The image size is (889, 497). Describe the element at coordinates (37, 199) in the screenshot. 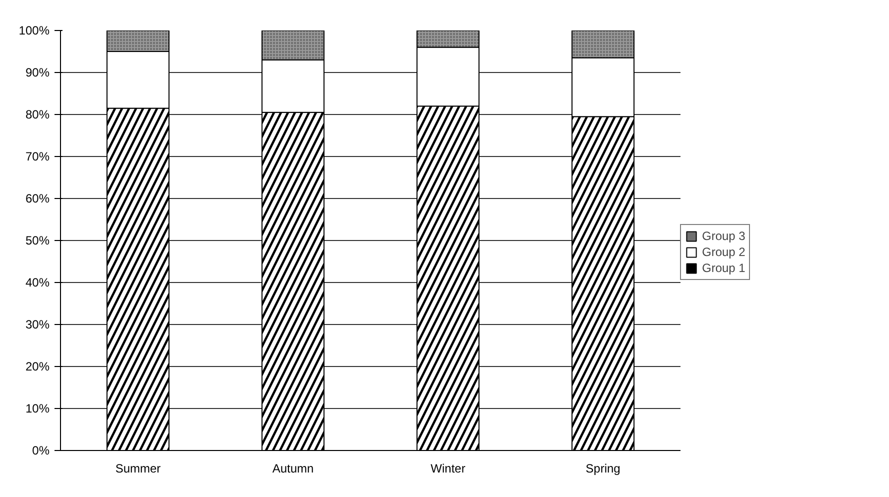

I see `y-tick-label: 60%` at that location.